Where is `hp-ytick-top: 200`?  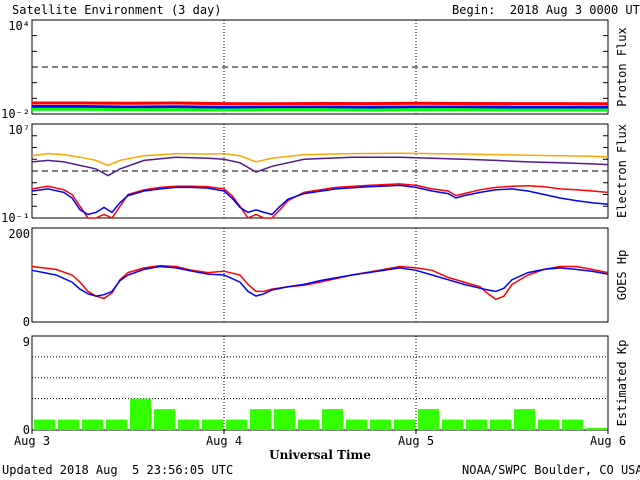
hp-ytick-top: 200 is located at coordinates (19, 234).